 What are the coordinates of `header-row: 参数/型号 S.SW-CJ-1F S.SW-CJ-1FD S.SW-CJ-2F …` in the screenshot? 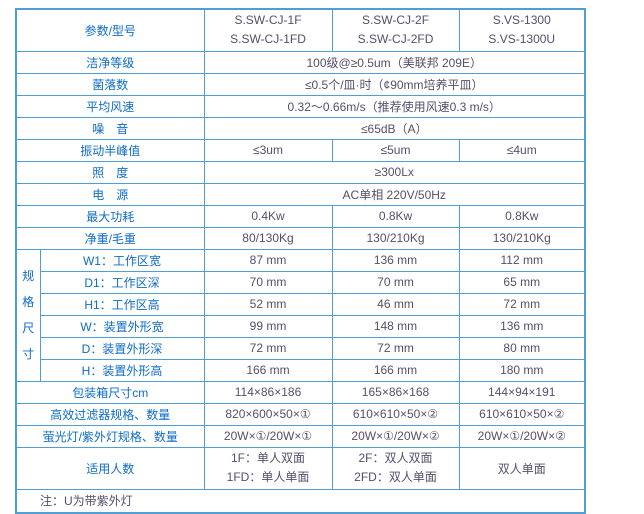 It's located at (300, 30).